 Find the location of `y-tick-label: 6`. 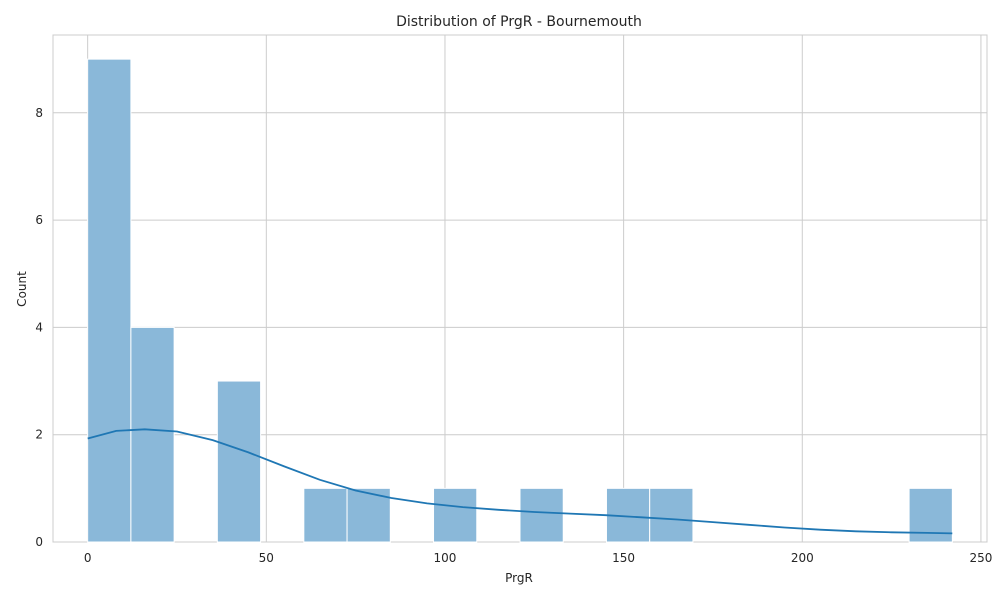

y-tick-label: 6 is located at coordinates (39, 220).